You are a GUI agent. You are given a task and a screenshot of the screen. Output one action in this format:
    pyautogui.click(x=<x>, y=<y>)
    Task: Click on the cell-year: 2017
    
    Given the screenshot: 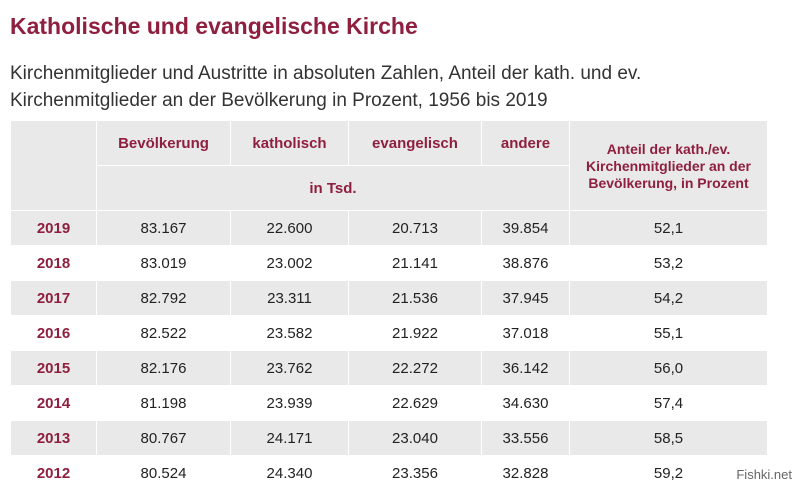 What is the action you would take?
    pyautogui.click(x=53, y=298)
    